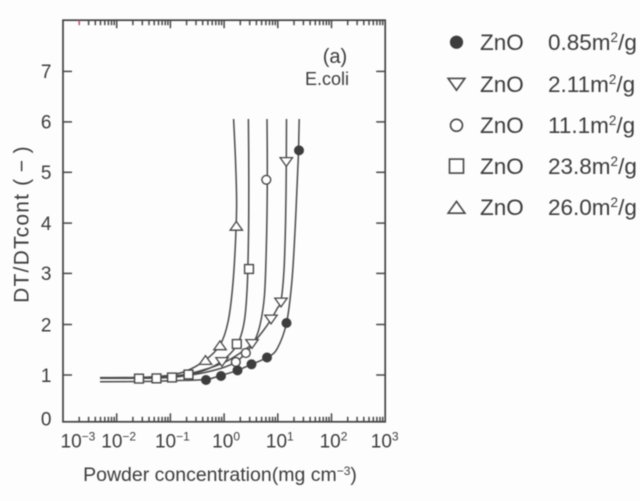 This screenshot has height=501, width=640. I want to click on svg-text: 26.0m2/g, so click(592, 207).